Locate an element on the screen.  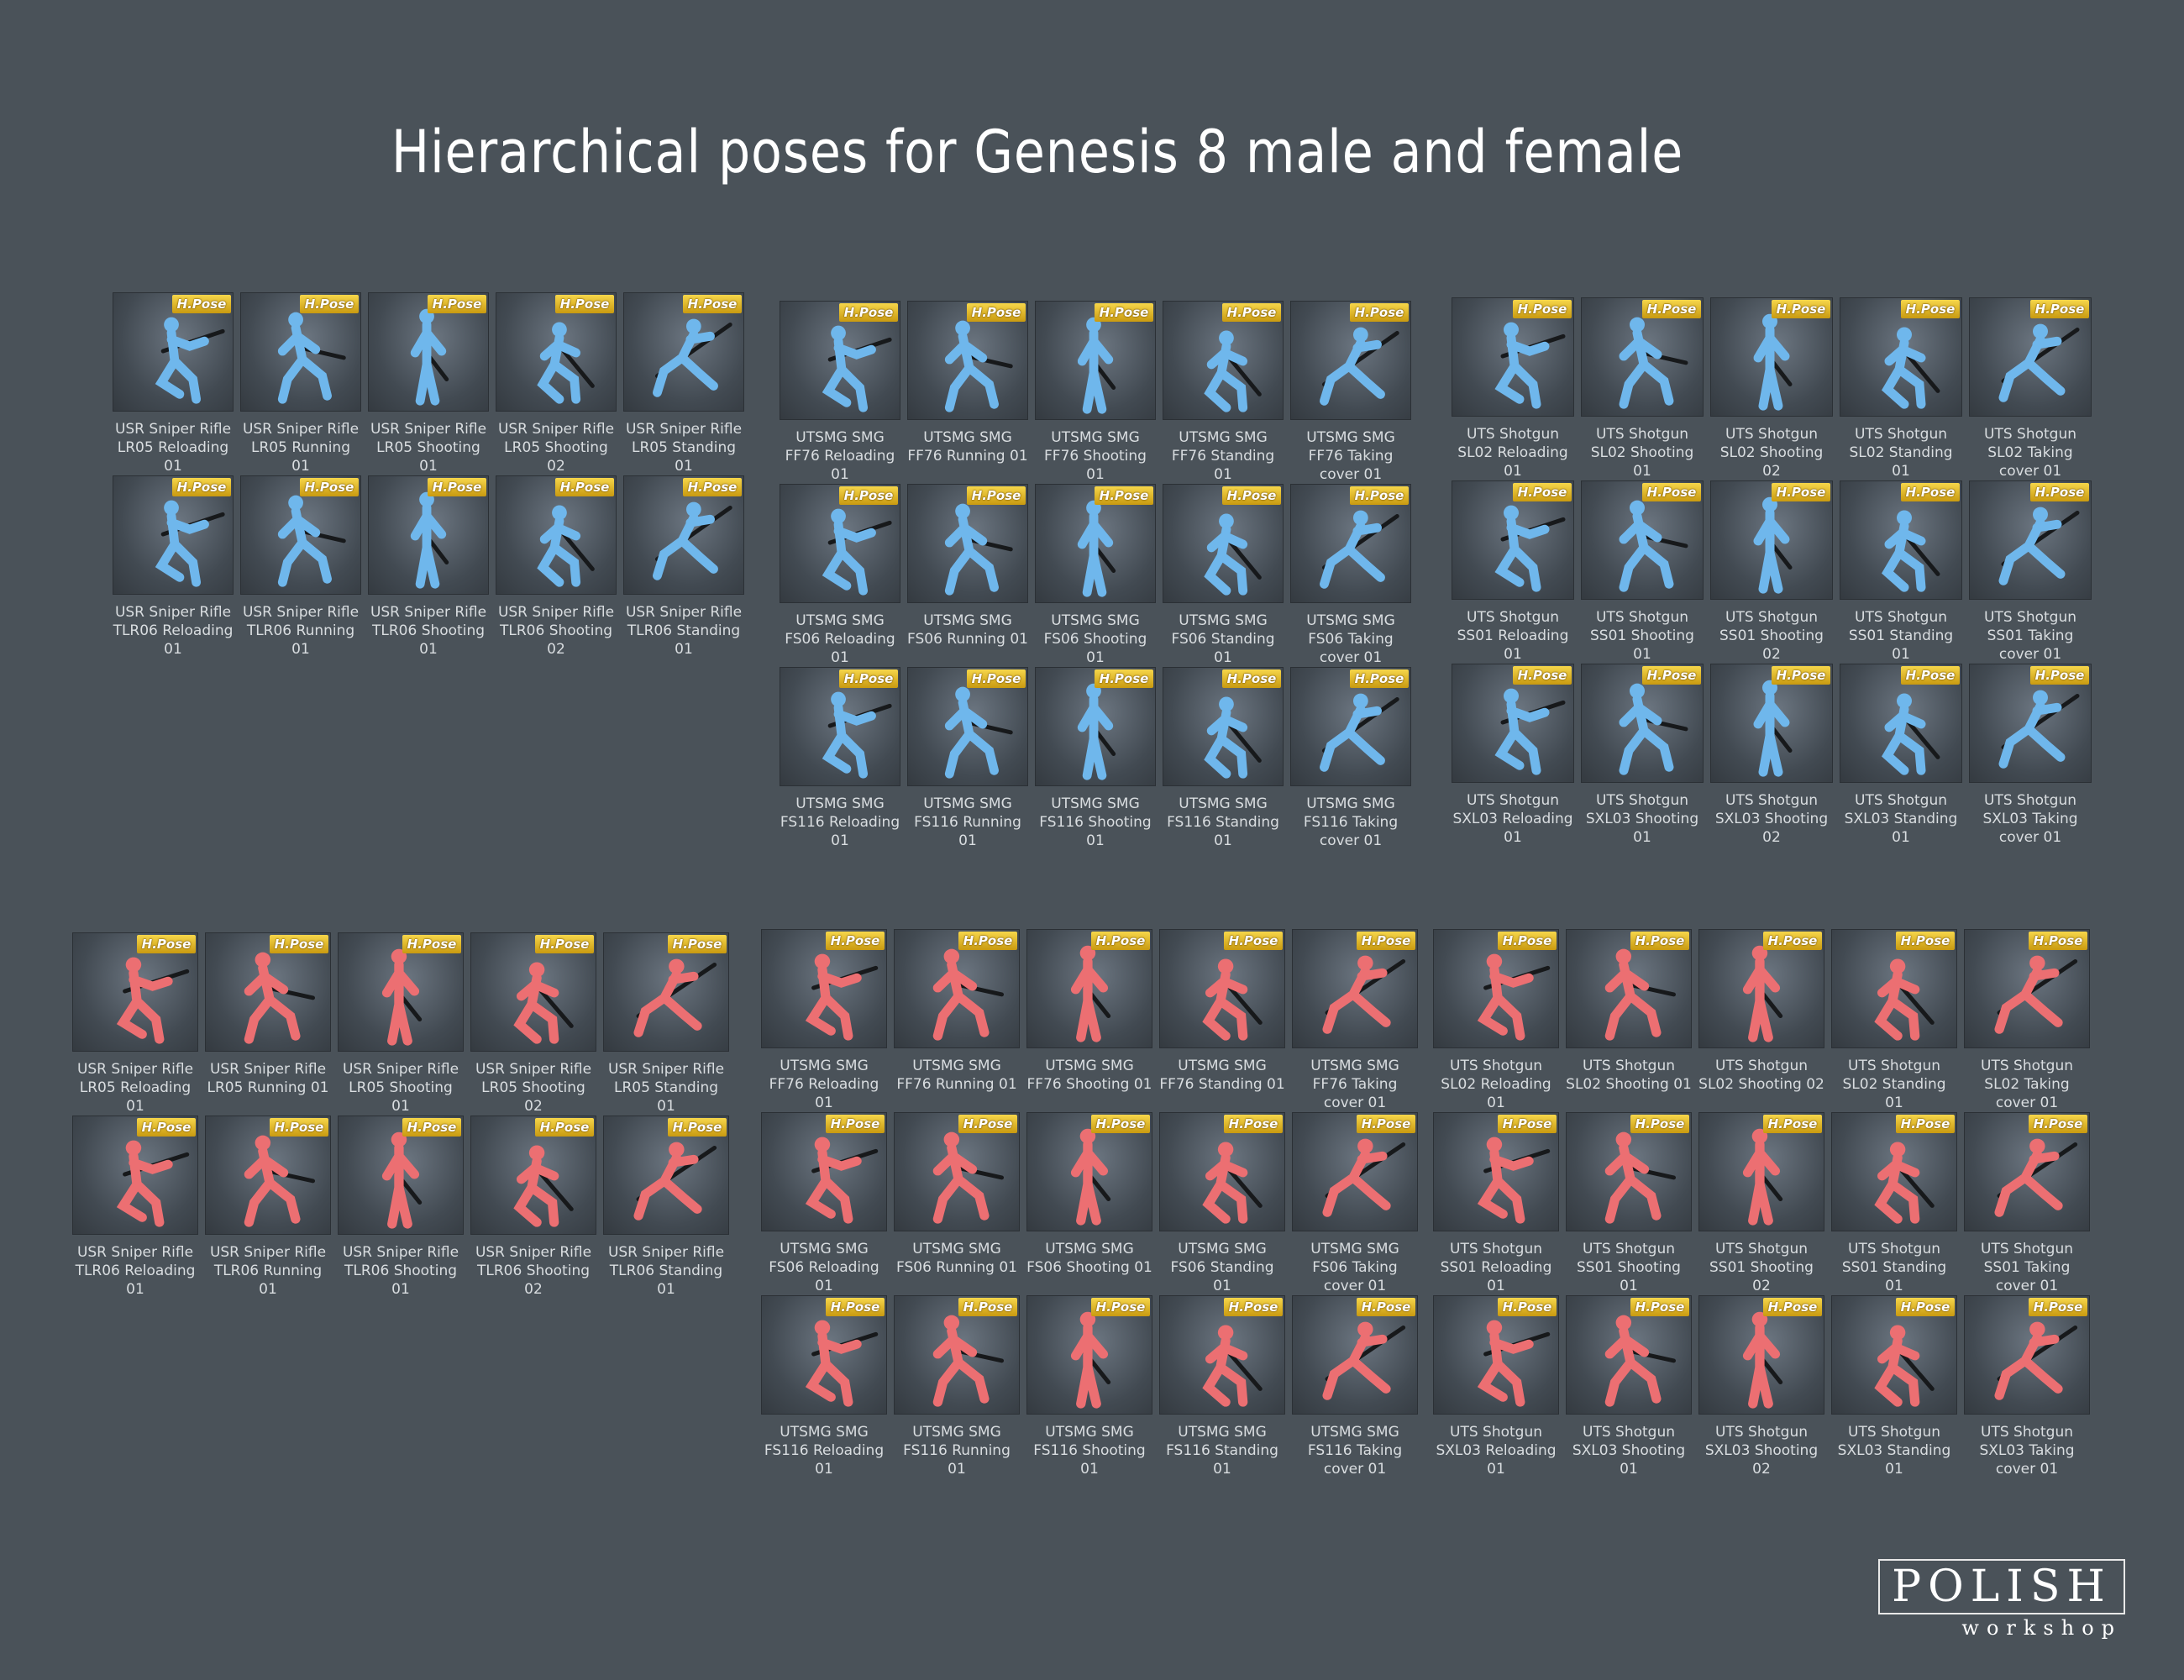
pose-tile: H.Pose UTS Shotgun SL02 Shooting 01 is located at coordinates (1629, 1020).